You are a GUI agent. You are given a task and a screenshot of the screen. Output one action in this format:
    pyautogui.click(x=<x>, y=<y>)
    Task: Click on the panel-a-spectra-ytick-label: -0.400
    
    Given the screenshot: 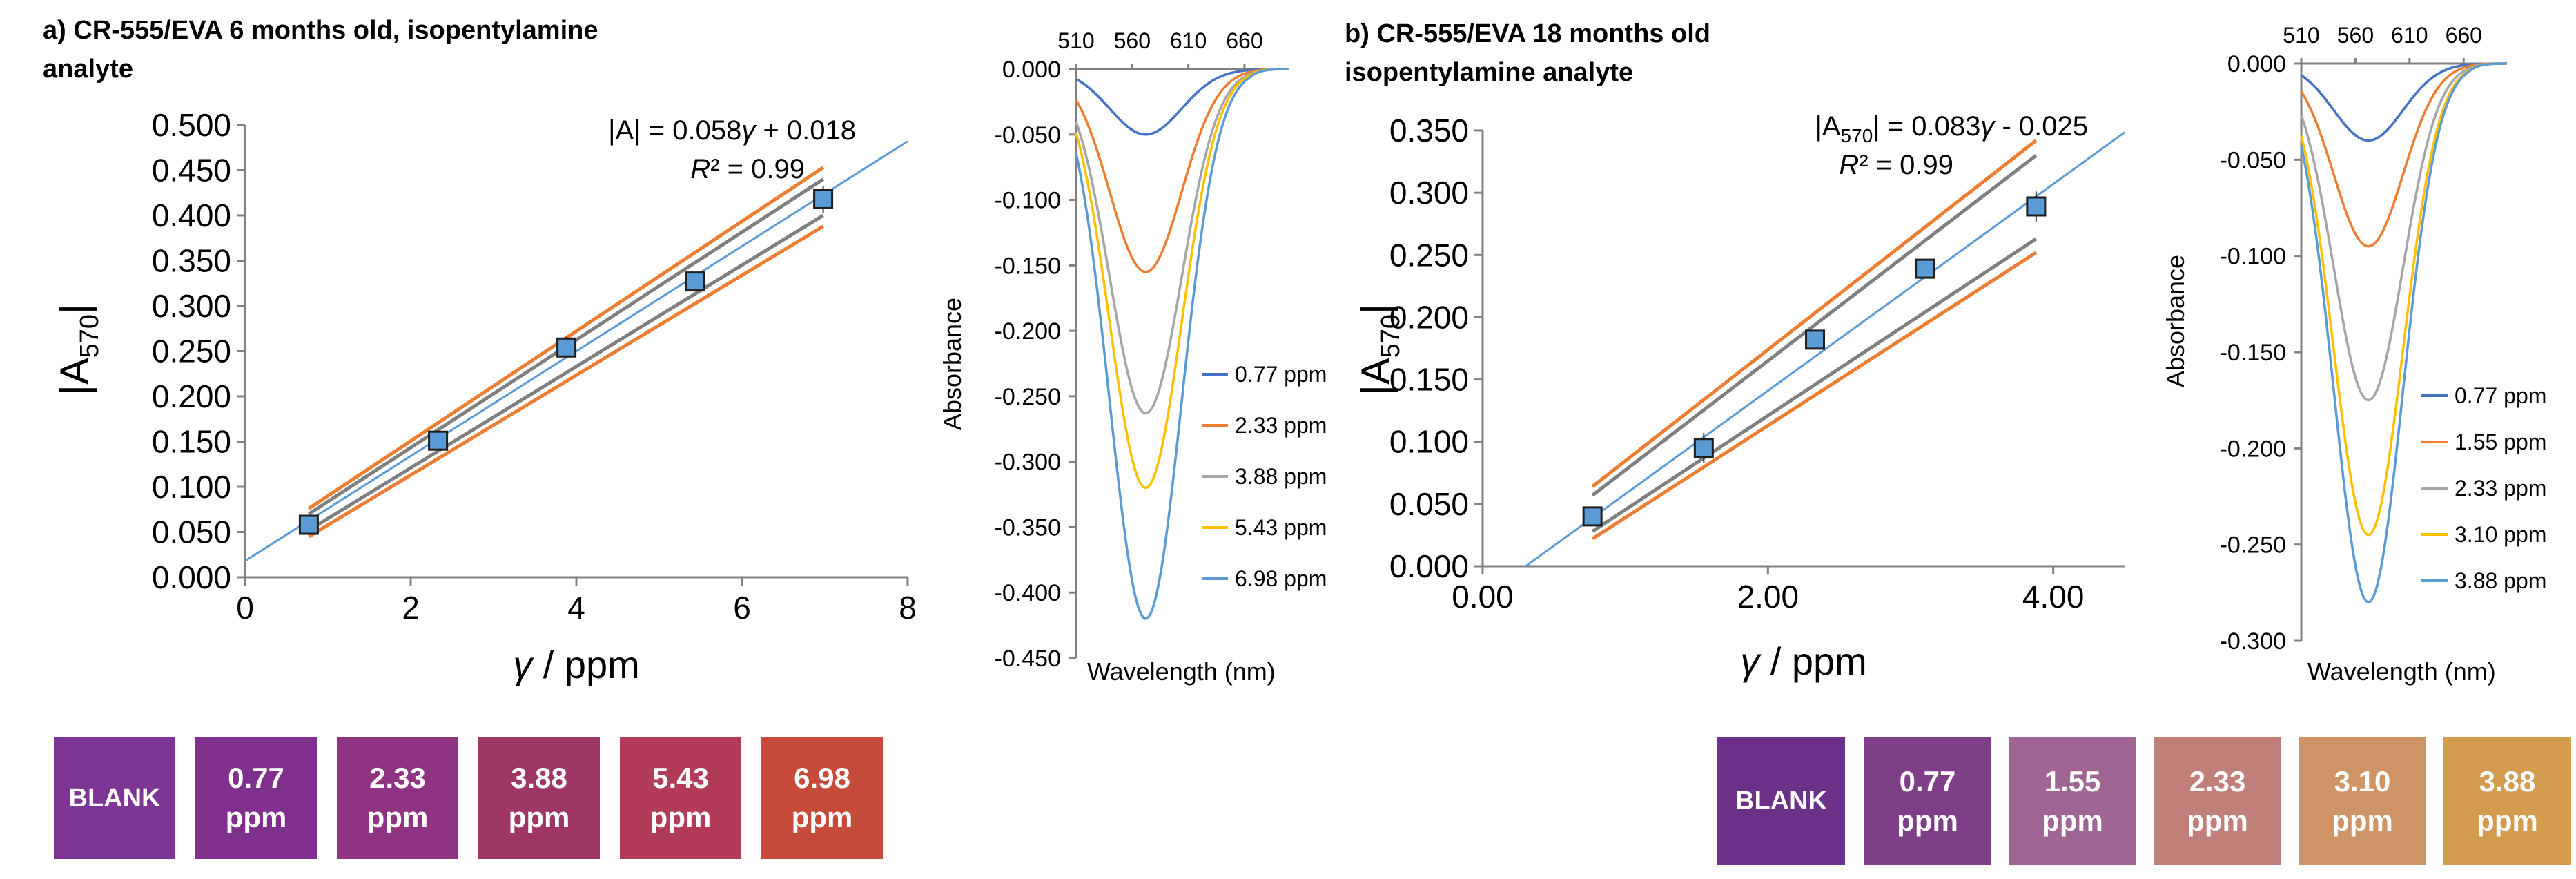 What is the action you would take?
    pyautogui.click(x=1028, y=593)
    